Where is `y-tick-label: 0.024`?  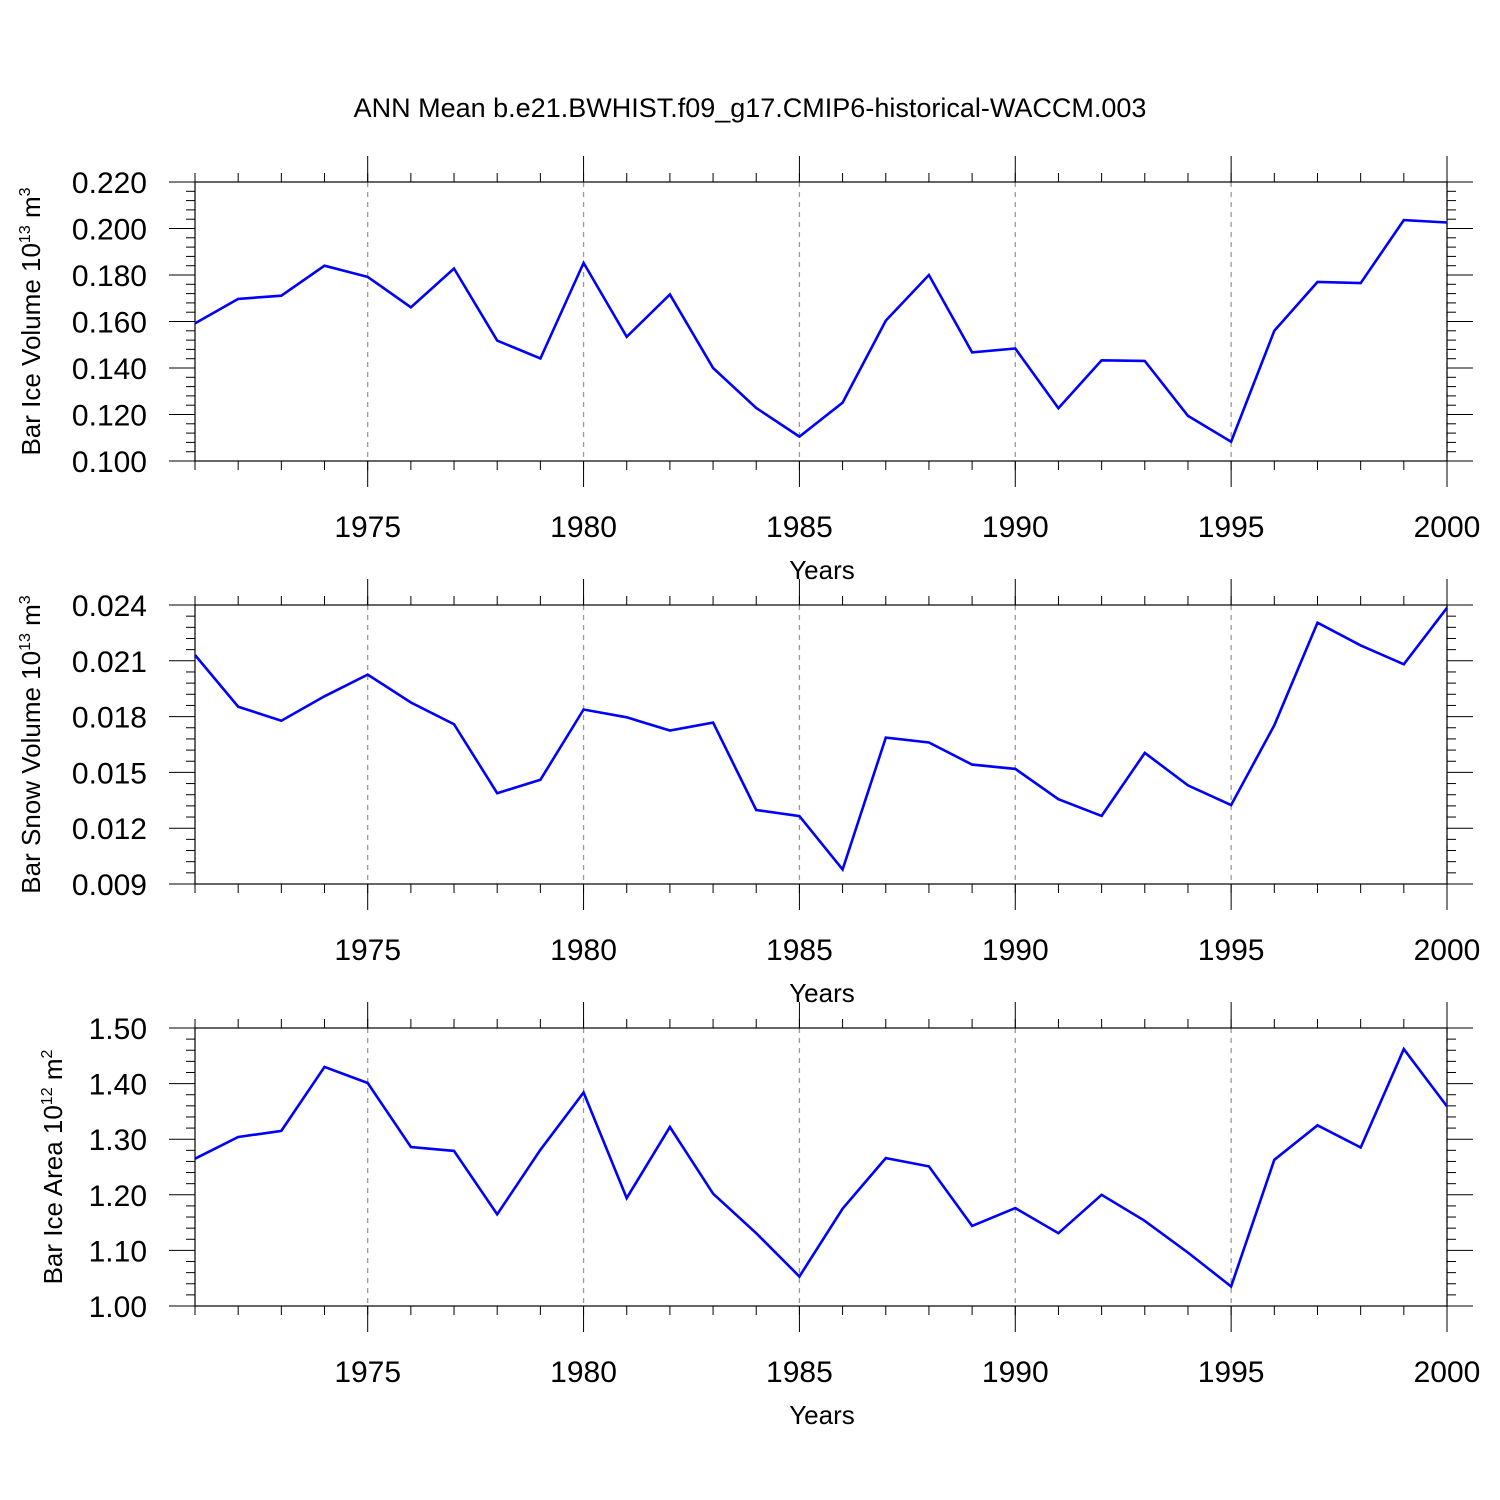
y-tick-label: 0.024 is located at coordinates (109, 606).